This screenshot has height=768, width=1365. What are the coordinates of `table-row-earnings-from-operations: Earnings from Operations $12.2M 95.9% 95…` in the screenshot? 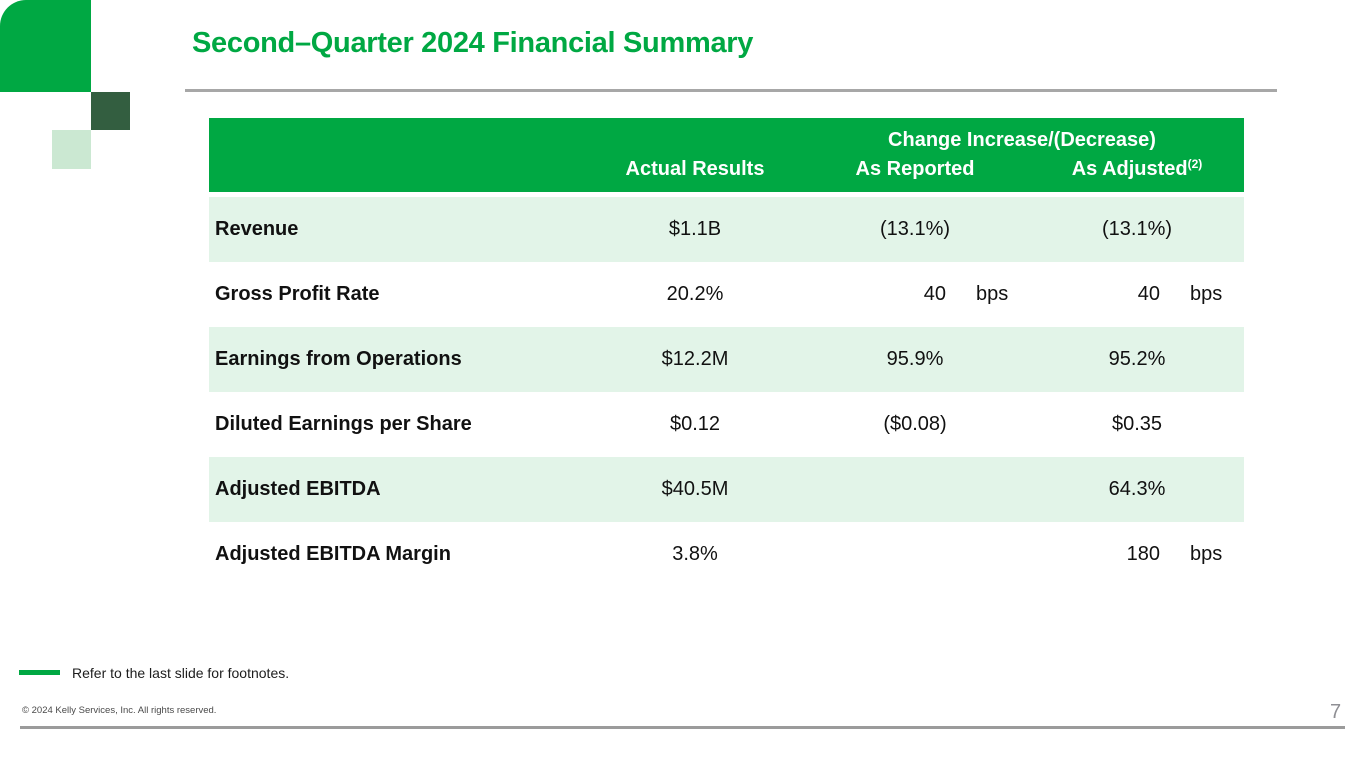 It's located at (726, 359).